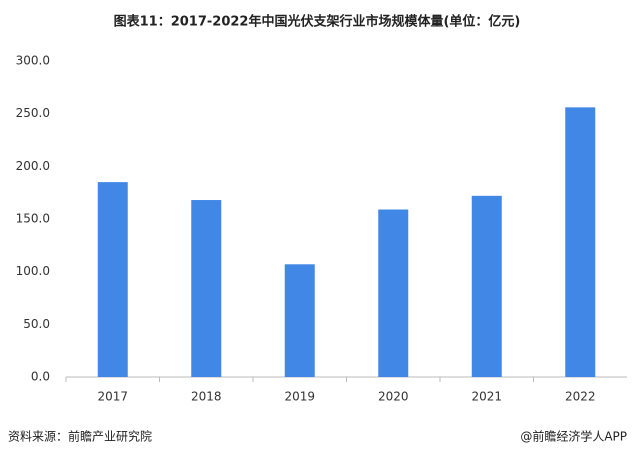  What do you see at coordinates (33, 219) in the screenshot?
I see `y-tick-label: 150.0` at bounding box center [33, 219].